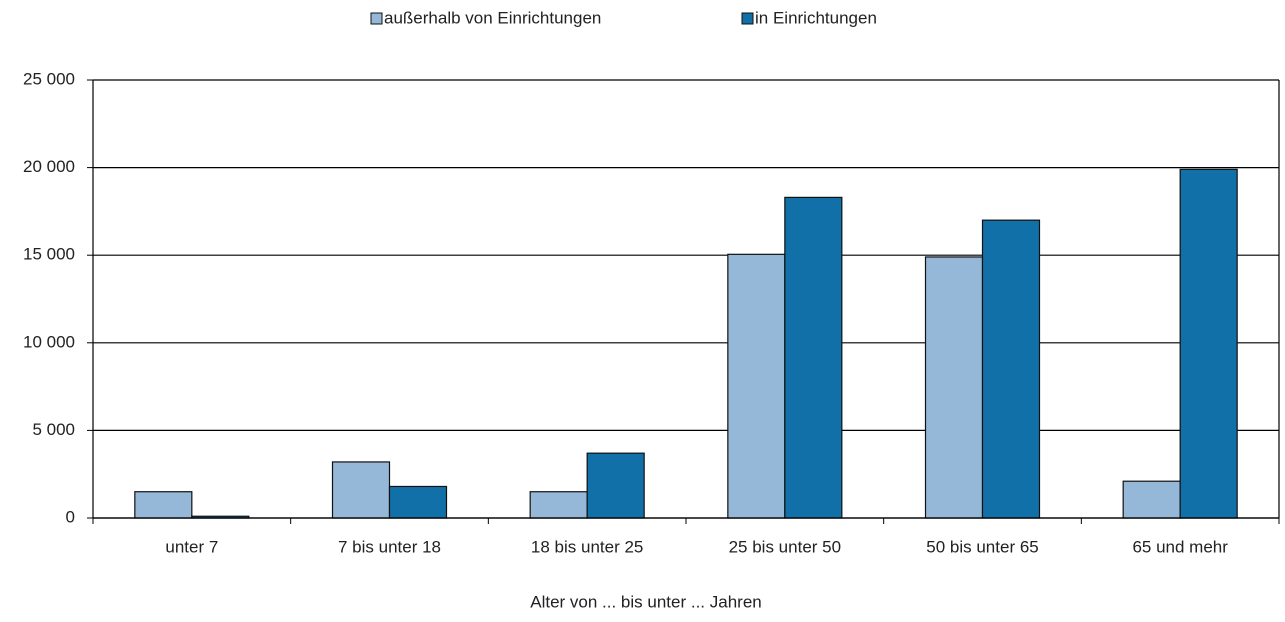  Describe the element at coordinates (785, 546) in the screenshot. I see `x-tick-label: 25 bis unter 50` at that location.